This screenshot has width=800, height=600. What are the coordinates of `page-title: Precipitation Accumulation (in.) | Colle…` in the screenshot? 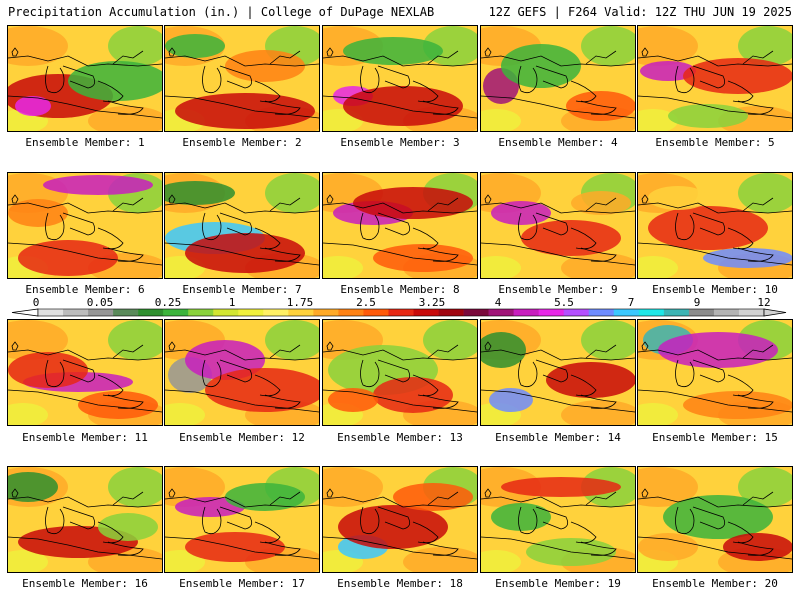 It's located at (221, 12).